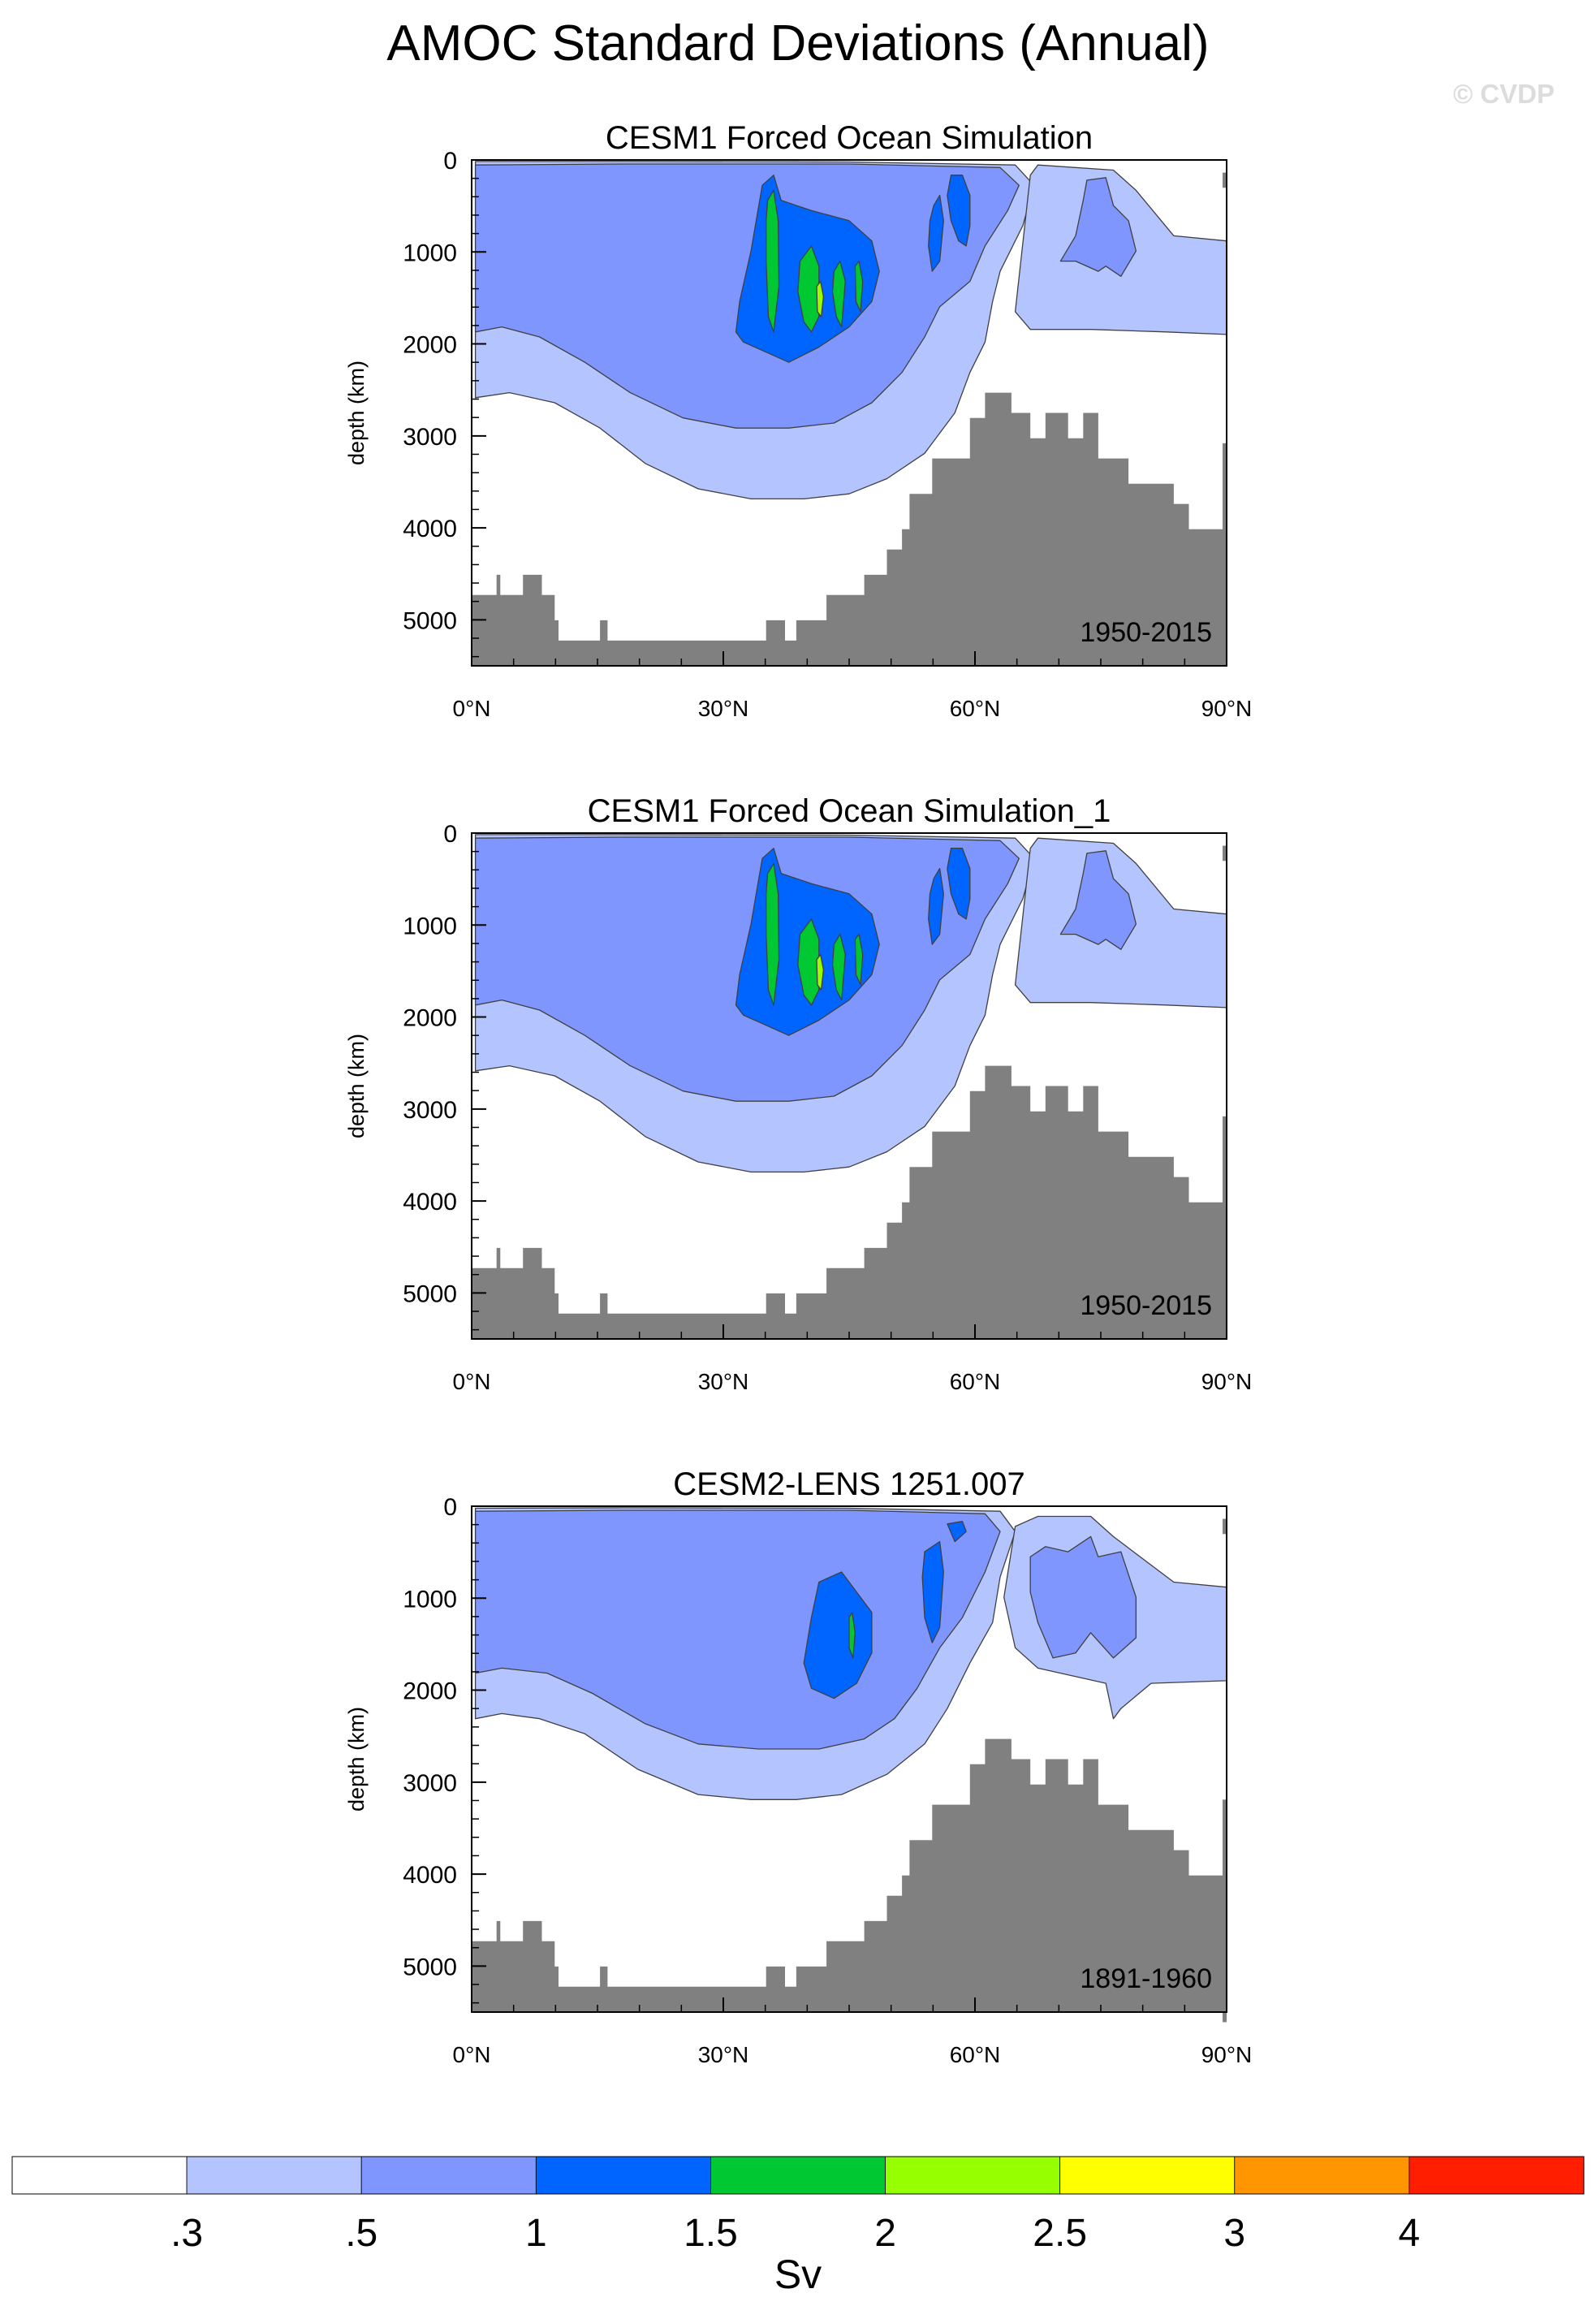 The width and height of the screenshot is (1596, 2306). I want to click on colorbar-level-label: 2.5, so click(1060, 2233).